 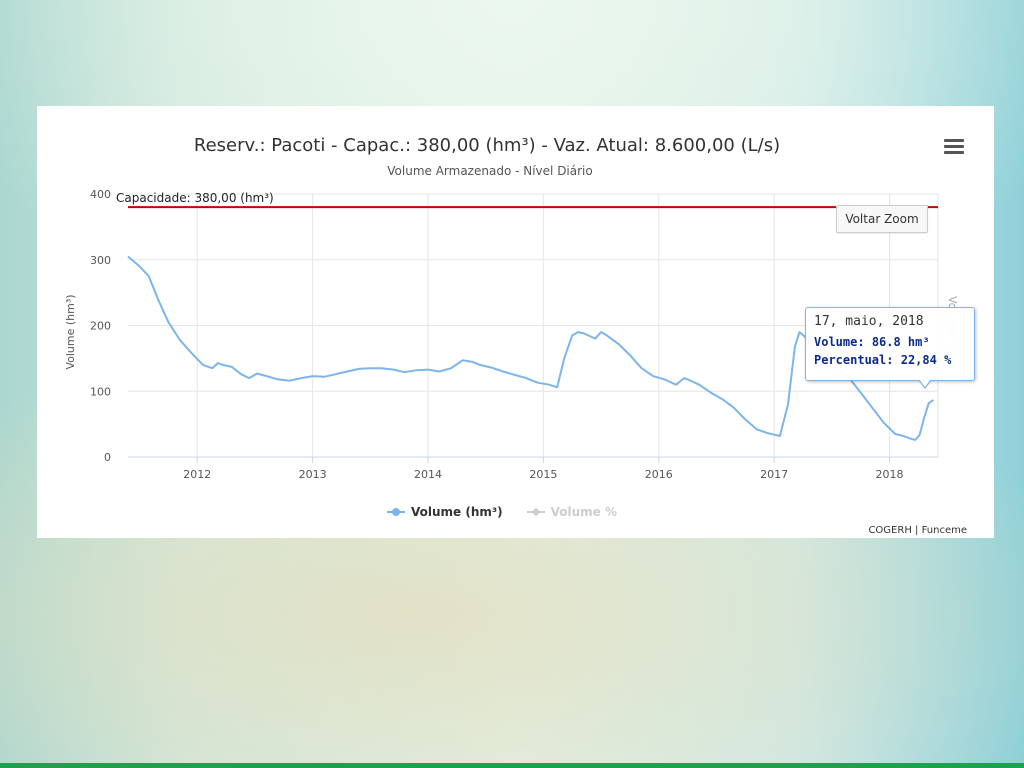 What do you see at coordinates (583, 512) in the screenshot?
I see `legend-label-volume-percent: Volume %` at bounding box center [583, 512].